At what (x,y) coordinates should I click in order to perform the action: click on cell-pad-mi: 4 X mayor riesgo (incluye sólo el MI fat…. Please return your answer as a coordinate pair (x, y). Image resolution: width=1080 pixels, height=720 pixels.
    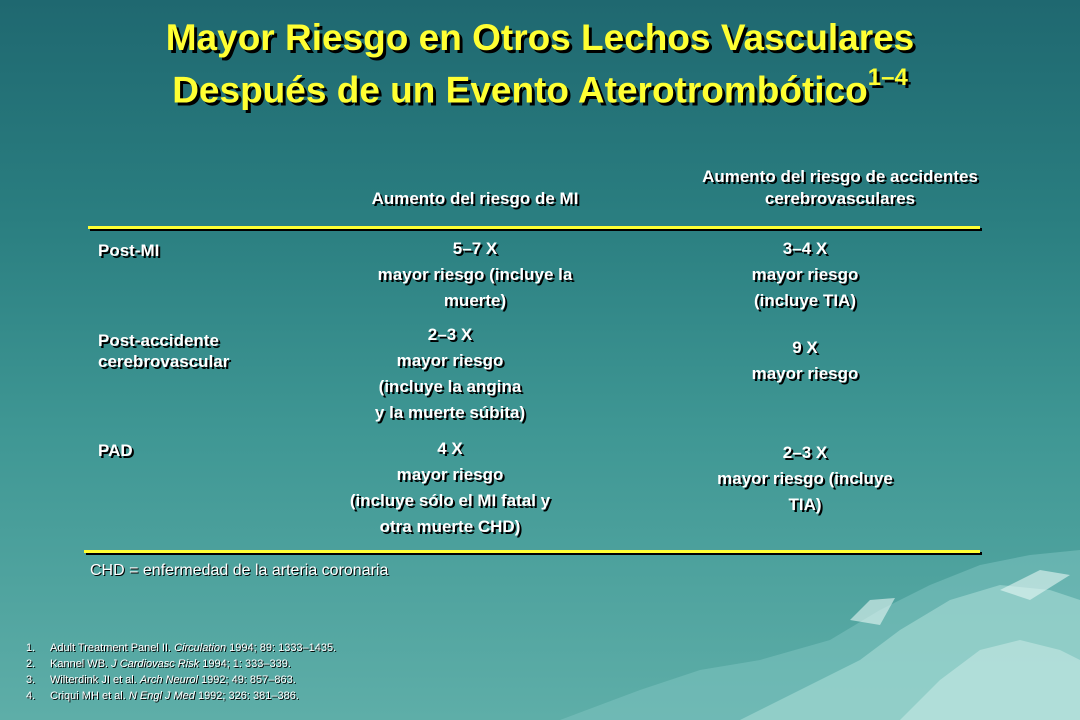
    Looking at the image, I should click on (450, 488).